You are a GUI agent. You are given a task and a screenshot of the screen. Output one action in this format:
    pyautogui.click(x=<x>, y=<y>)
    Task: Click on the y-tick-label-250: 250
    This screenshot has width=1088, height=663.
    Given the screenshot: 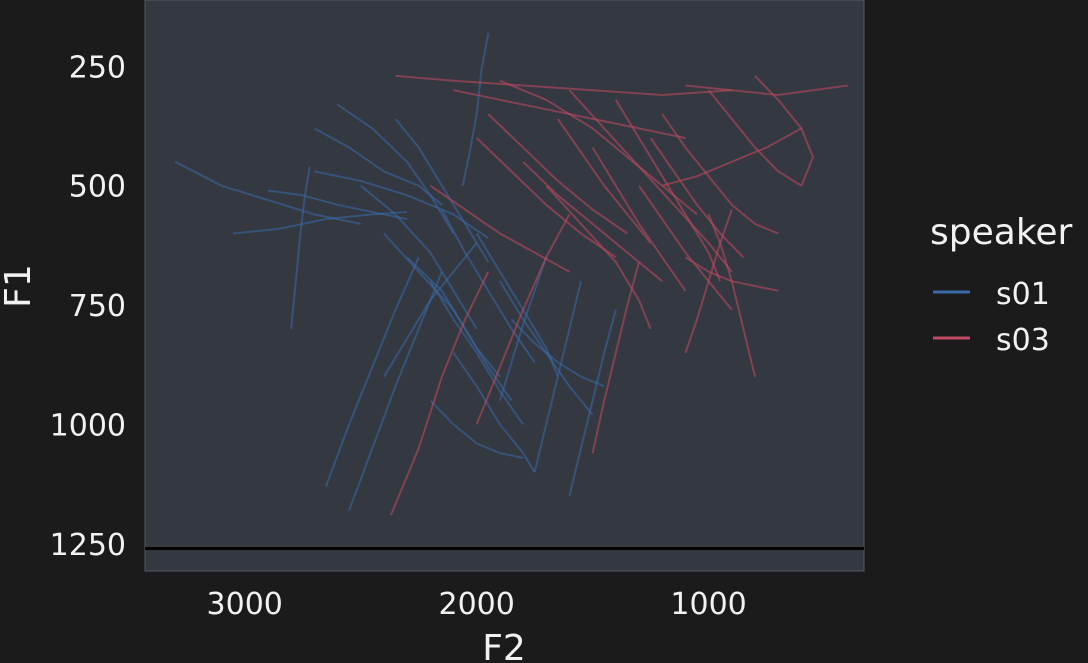 What is the action you would take?
    pyautogui.click(x=97, y=67)
    